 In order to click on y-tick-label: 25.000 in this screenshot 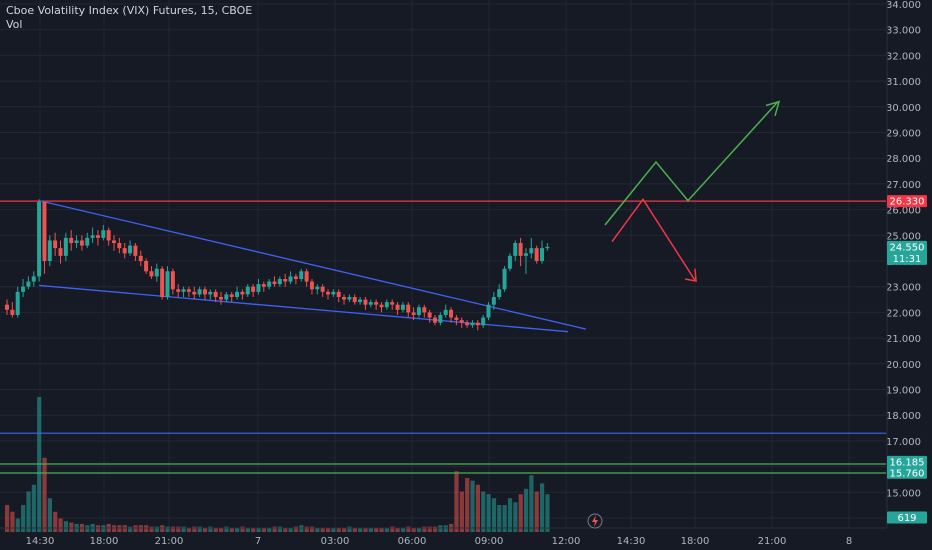, I will do `click(903, 236)`.